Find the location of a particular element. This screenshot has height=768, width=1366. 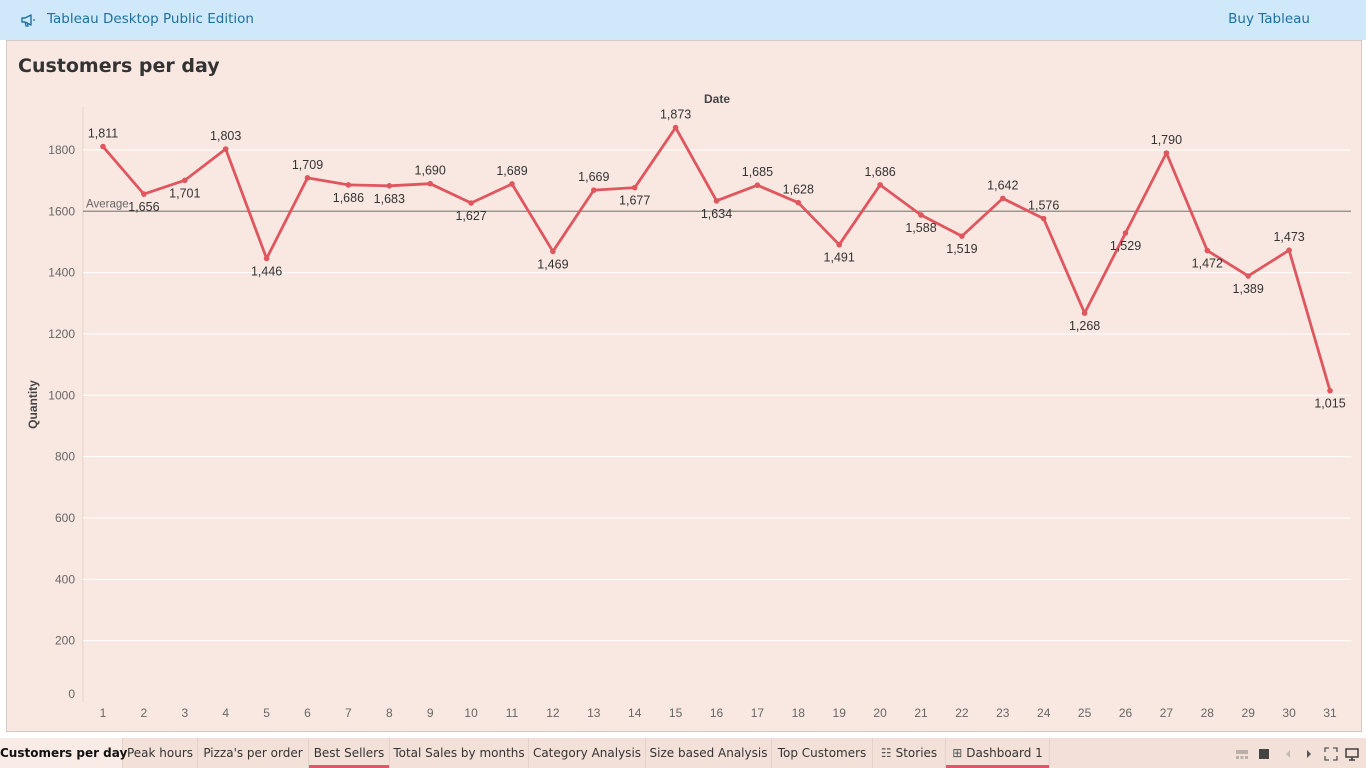

present-icon is located at coordinates (1352, 754).